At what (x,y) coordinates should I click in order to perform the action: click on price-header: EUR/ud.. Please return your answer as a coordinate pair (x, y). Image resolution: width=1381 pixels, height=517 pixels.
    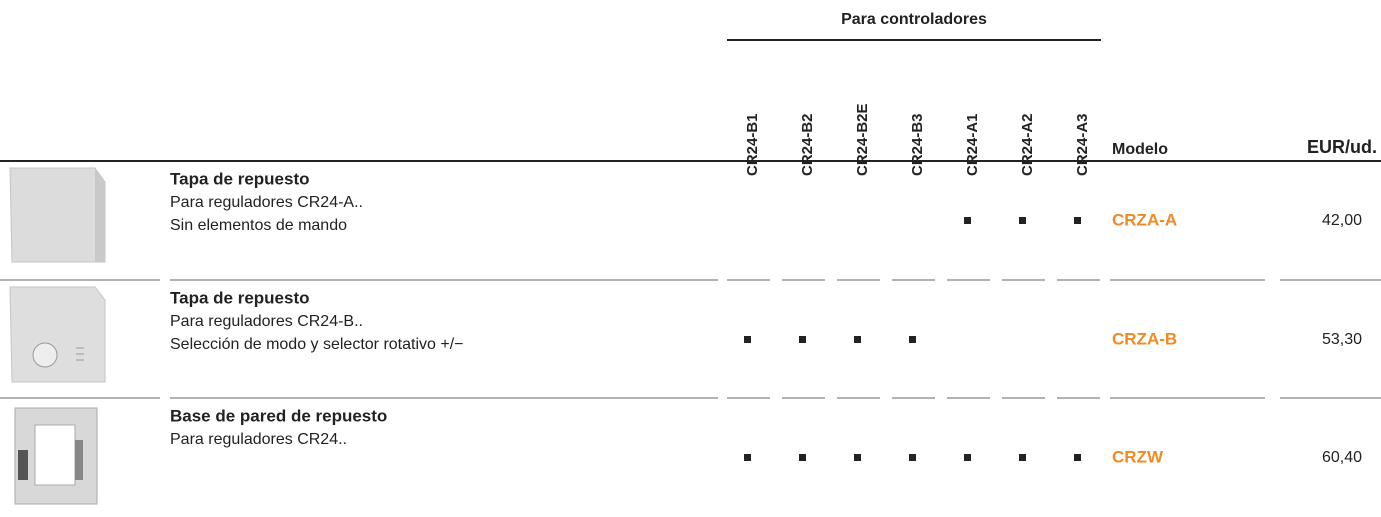
    Looking at the image, I should click on (1342, 147).